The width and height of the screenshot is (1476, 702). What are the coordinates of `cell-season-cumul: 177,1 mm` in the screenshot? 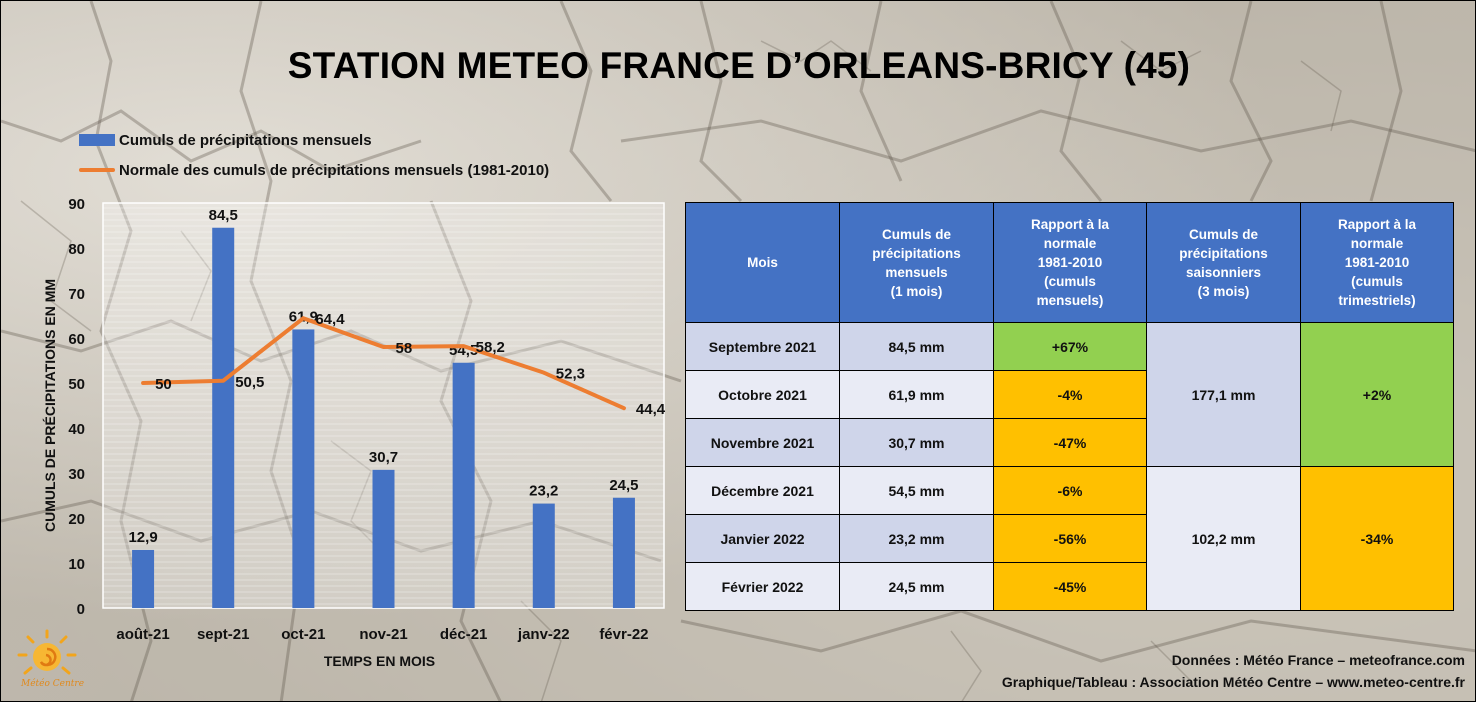 It's located at (1223, 394).